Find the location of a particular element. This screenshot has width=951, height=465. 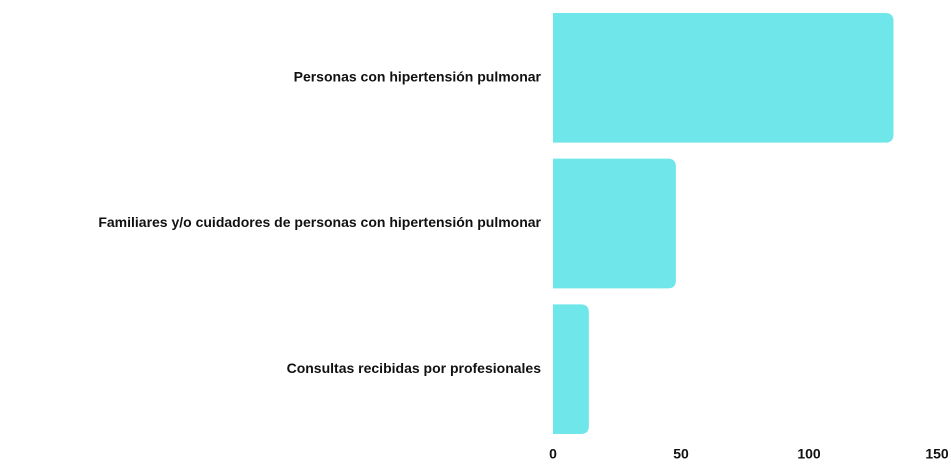

y-tick-label: Personas con hipertensión pulmonar is located at coordinates (418, 77).